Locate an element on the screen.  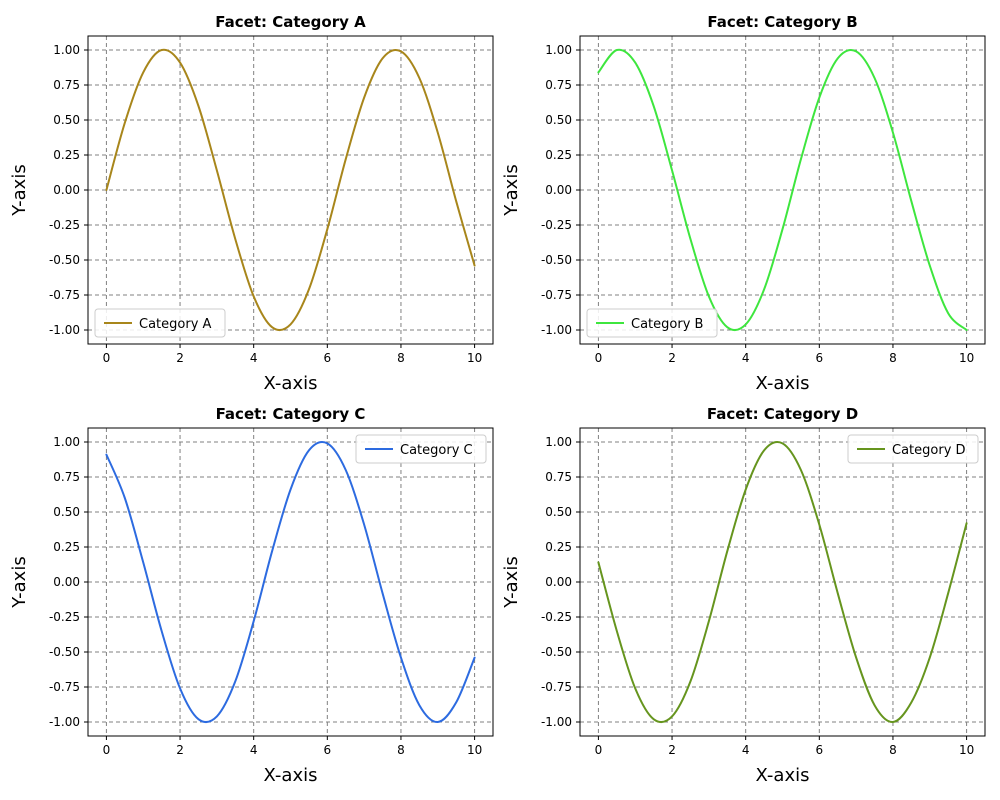
series-line-category-d is located at coordinates (782, 582).